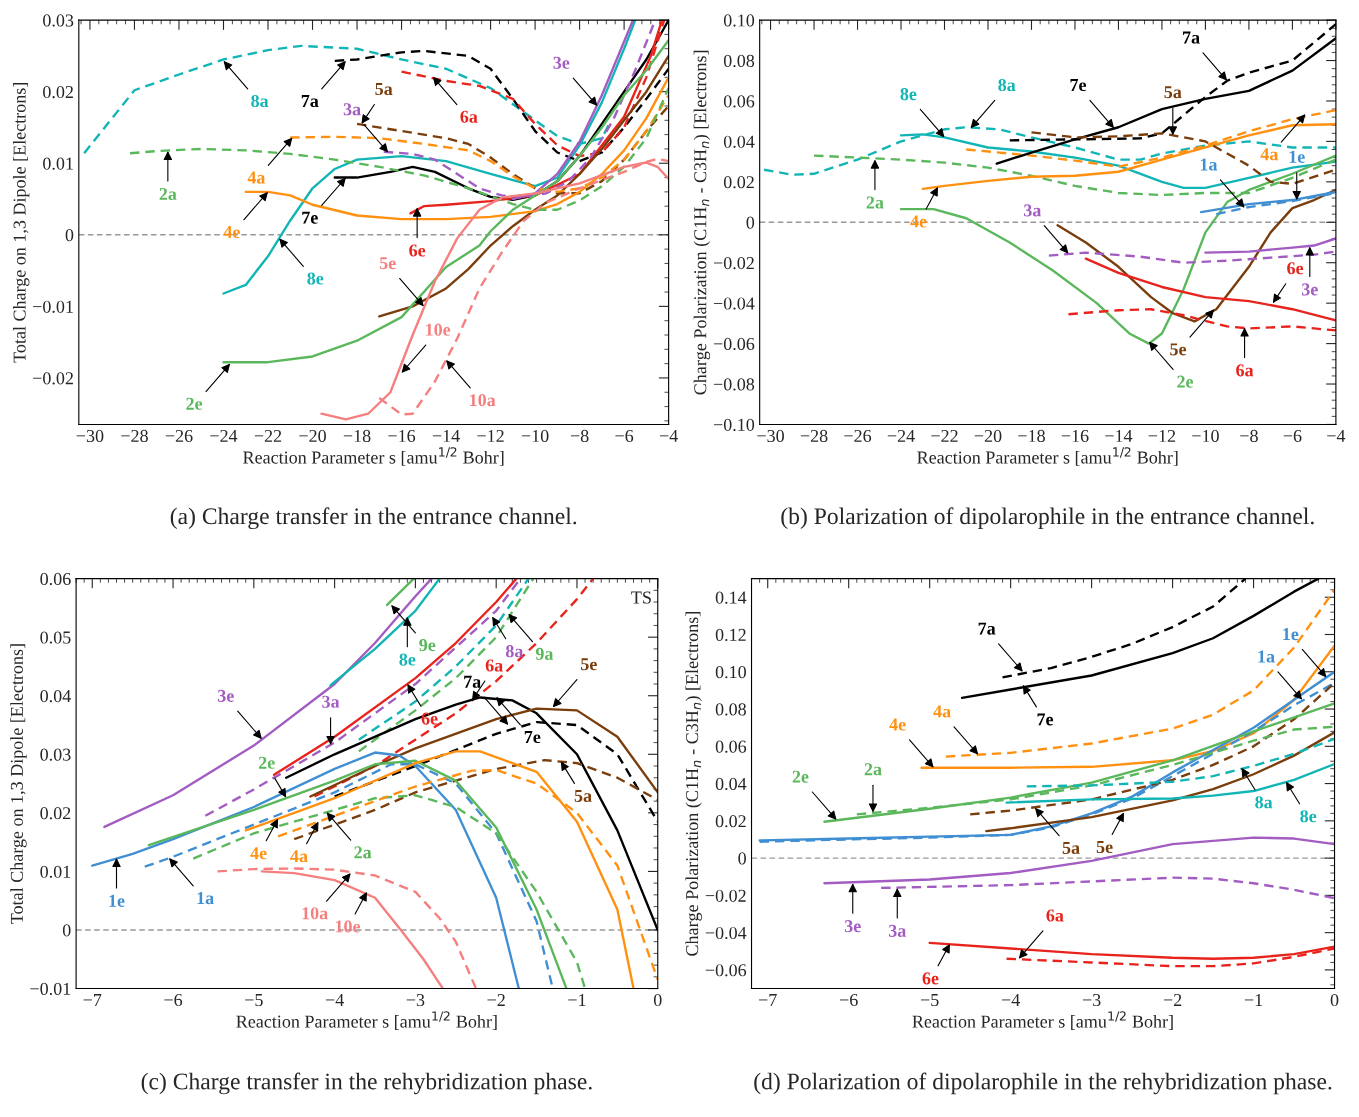 The height and width of the screenshot is (1117, 1359). What do you see at coordinates (366, 1083) in the screenshot?
I see `text: (c) Charge transfer in the rehybridization phase.` at bounding box center [366, 1083].